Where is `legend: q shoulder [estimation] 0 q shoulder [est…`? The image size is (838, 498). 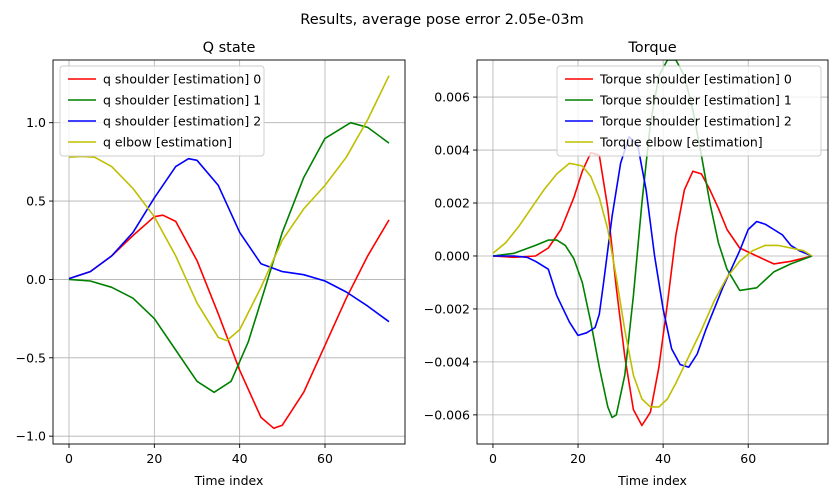 legend: q shoulder [estimation] 0 q shoulder [est… is located at coordinates (162, 111).